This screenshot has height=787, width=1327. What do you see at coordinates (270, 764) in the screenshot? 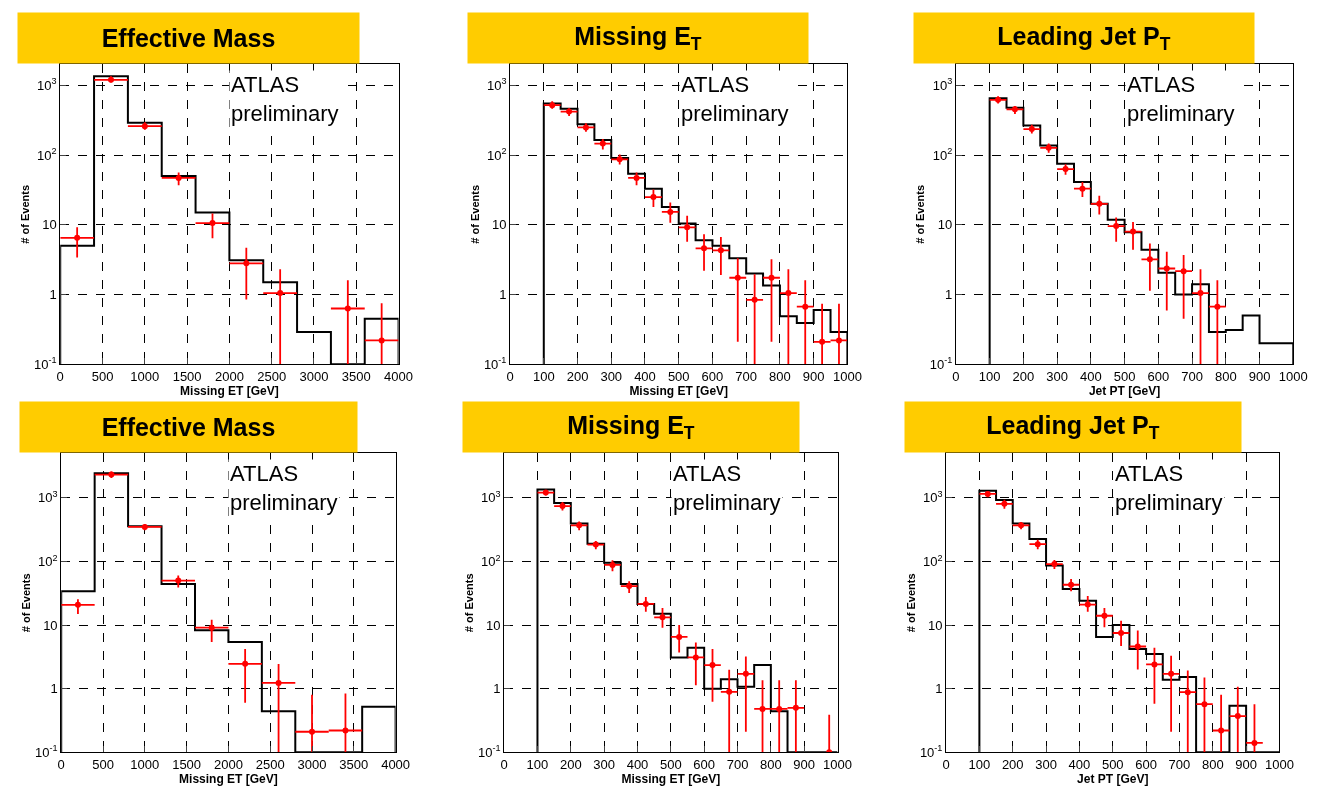
I see `x-tick-label: 2500` at bounding box center [270, 764].